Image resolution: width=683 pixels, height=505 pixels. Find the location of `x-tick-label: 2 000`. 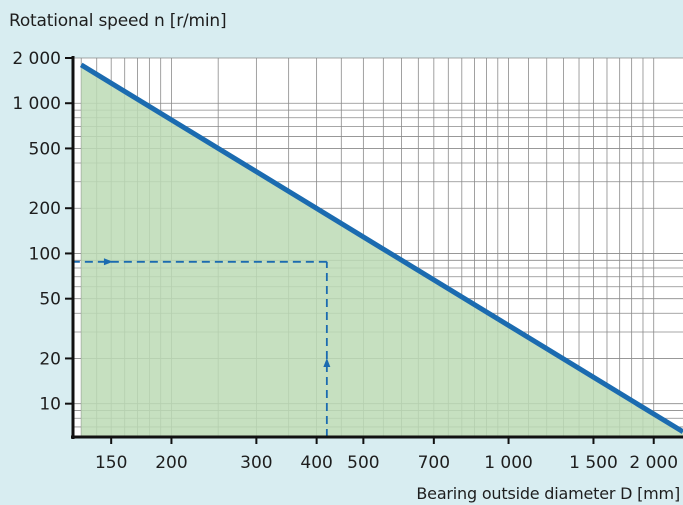

x-tick-label: 2 000 is located at coordinates (653, 463).